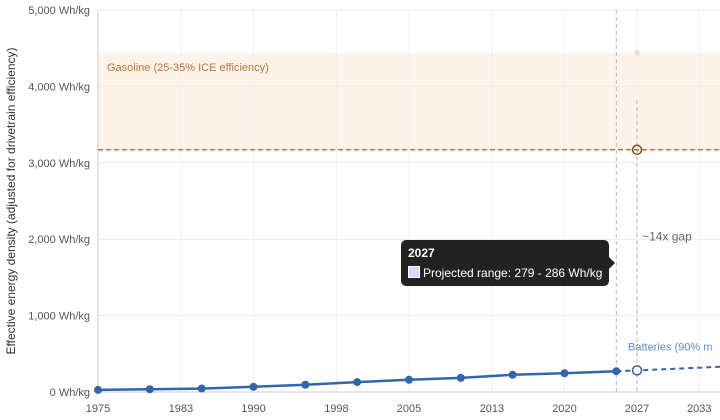 The image size is (720, 420). I want to click on battery-points, so click(357, 380).